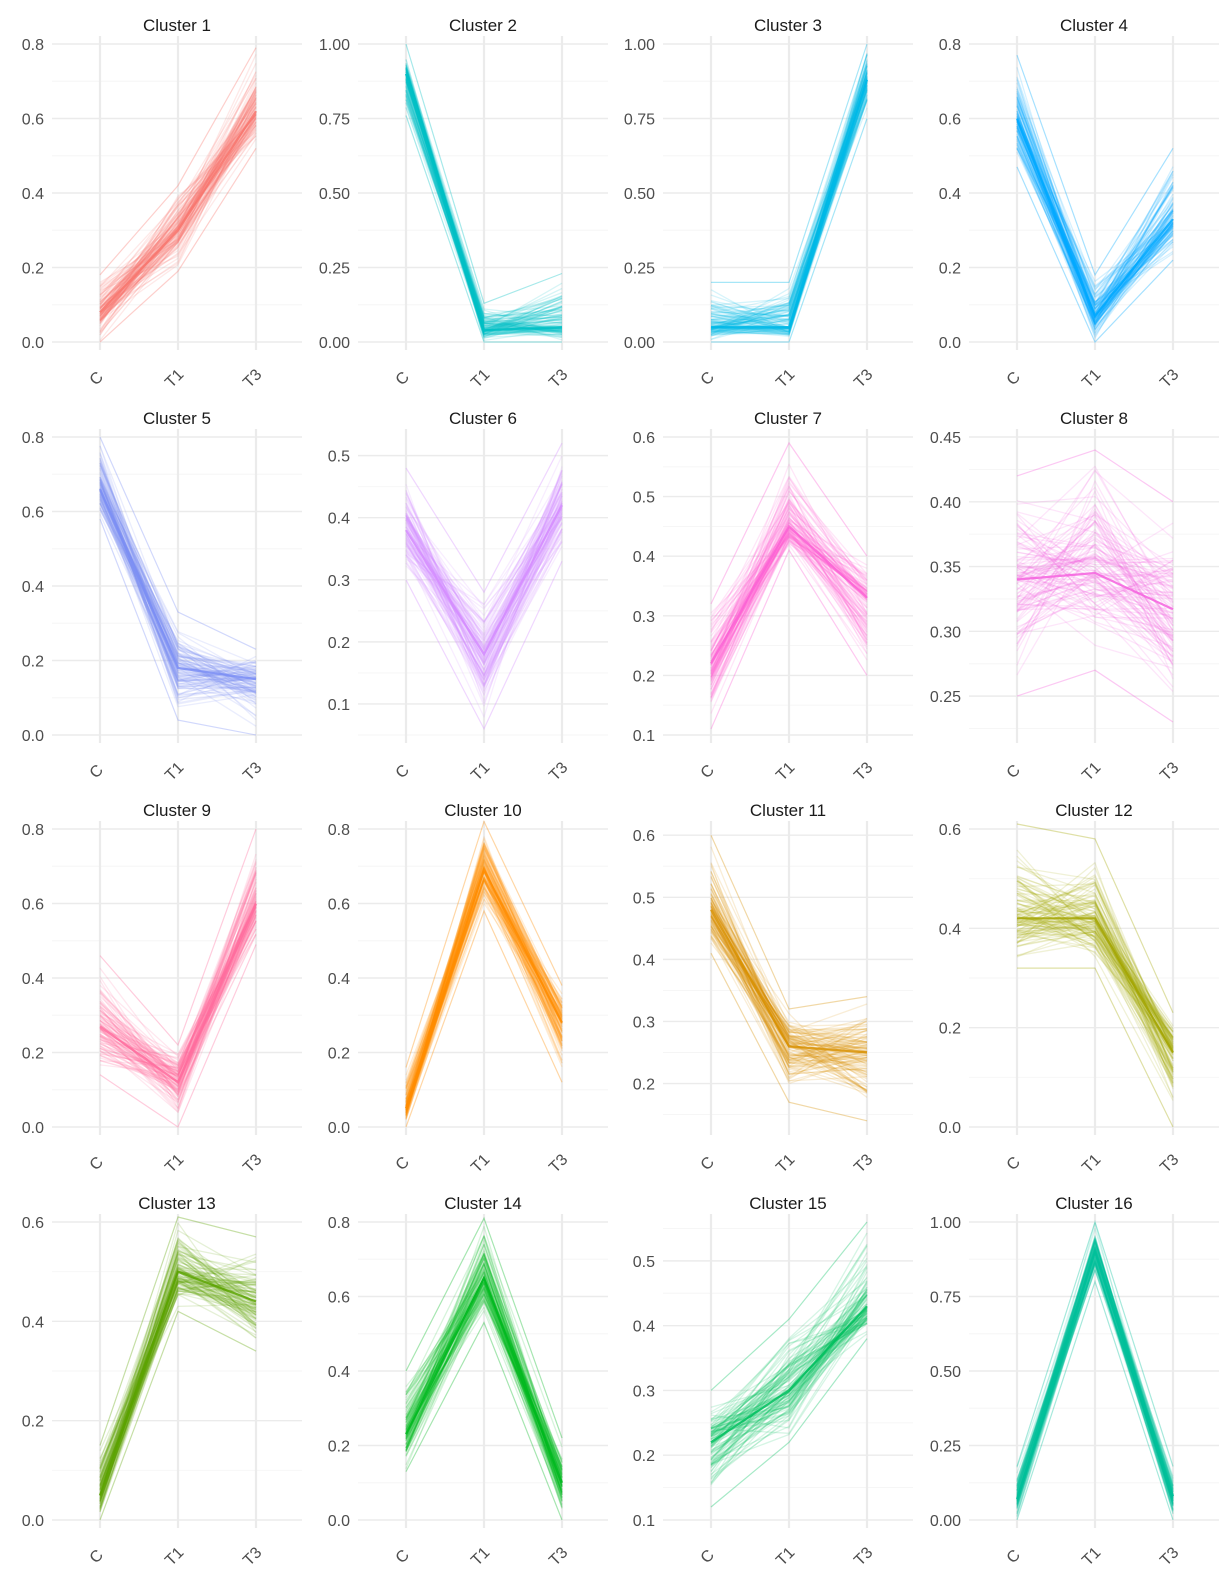  Describe the element at coordinates (97, 1164) in the screenshot. I see `x-tick-label: C` at that location.